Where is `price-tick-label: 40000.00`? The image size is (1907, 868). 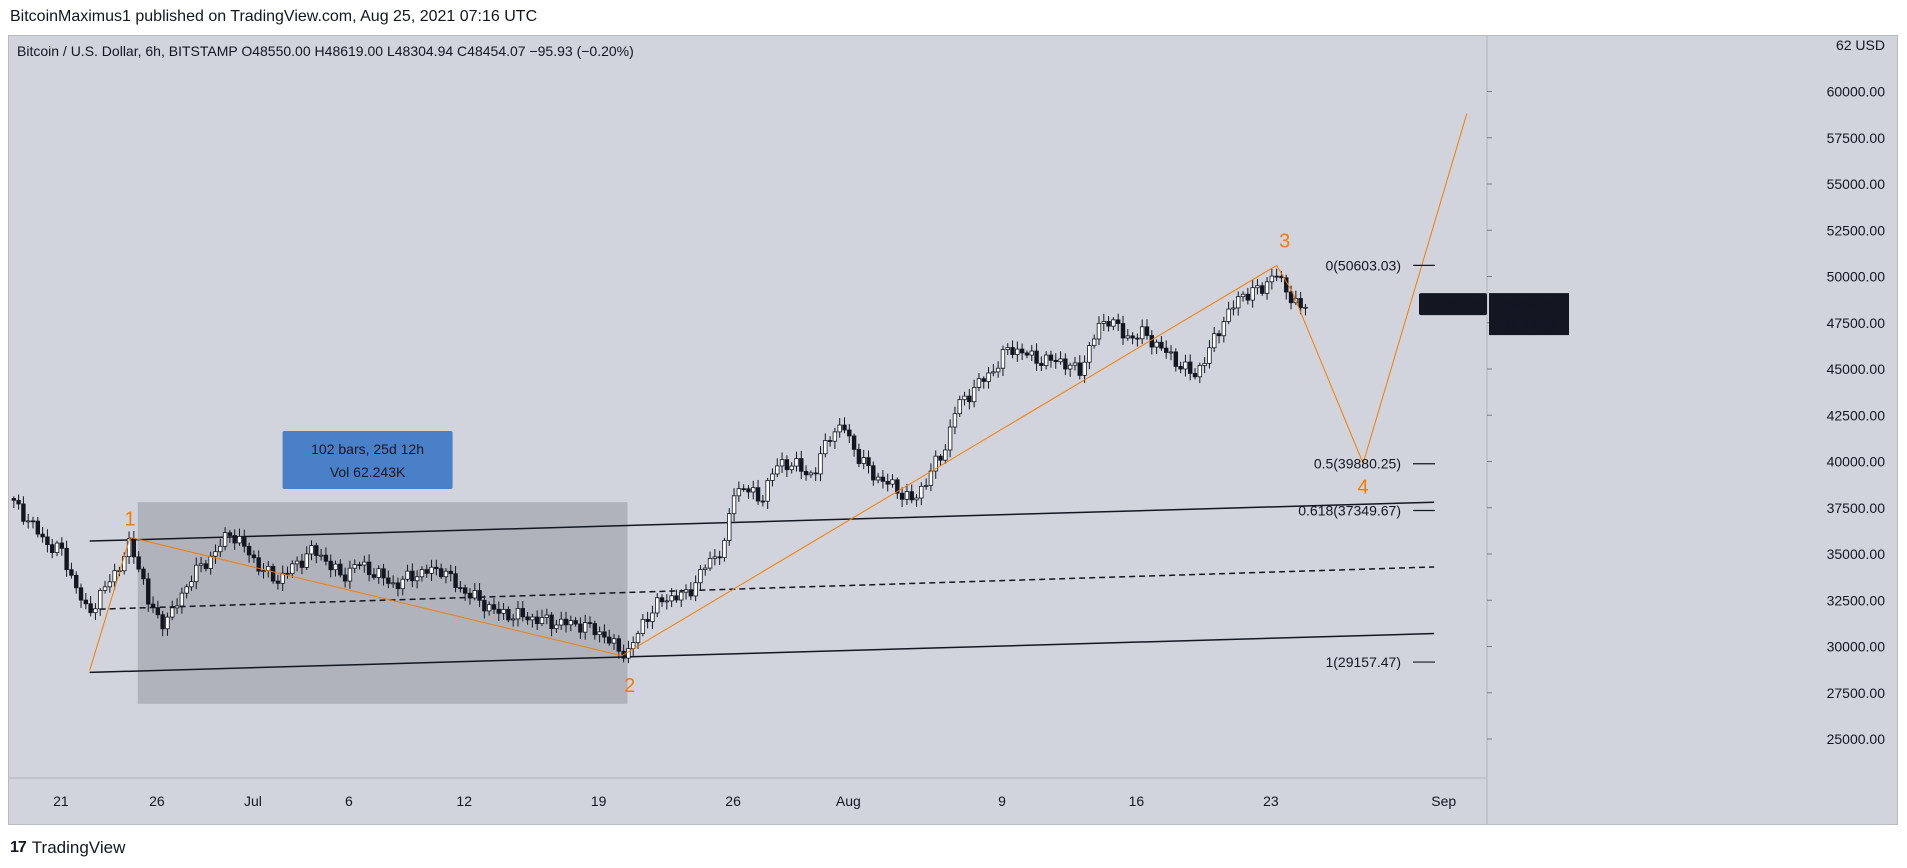
price-tick-label: 40000.00 is located at coordinates (1856, 462).